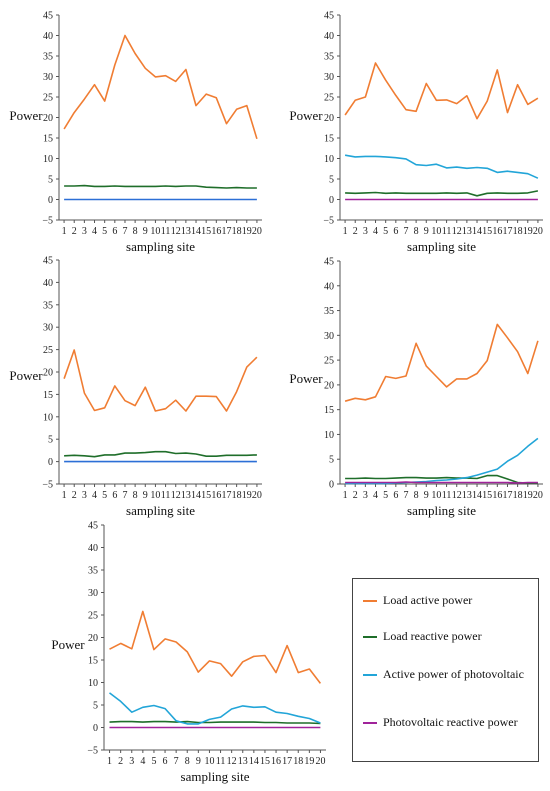 This screenshot has width=550, height=791. I want to click on legend-swatch-load-reactive, so click(370, 637).